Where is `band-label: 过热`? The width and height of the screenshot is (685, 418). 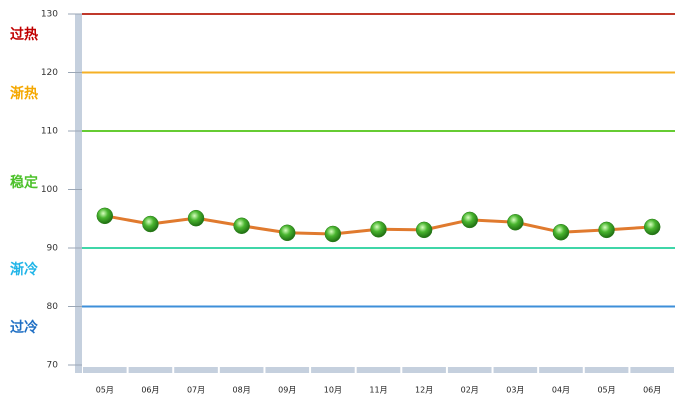
band-label: 过热 is located at coordinates (24, 34).